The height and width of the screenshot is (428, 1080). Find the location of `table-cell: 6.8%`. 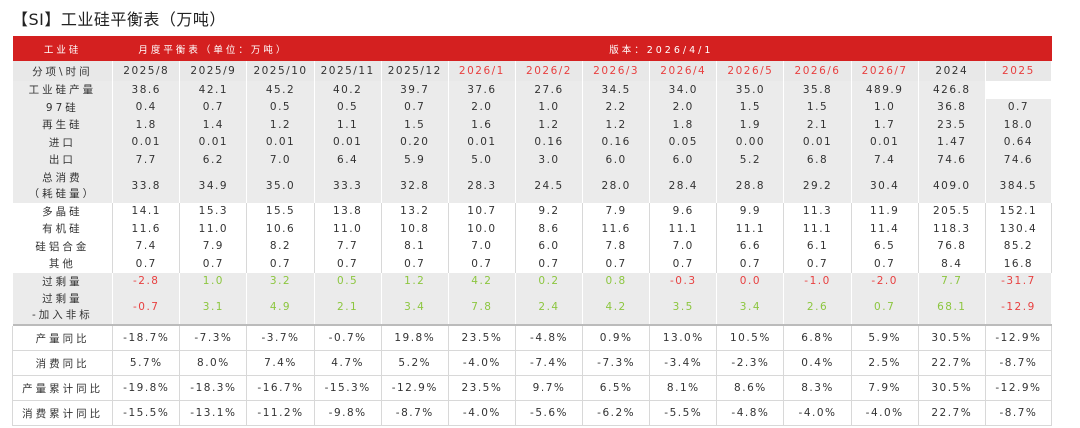

table-cell: 6.8% is located at coordinates (817, 338).